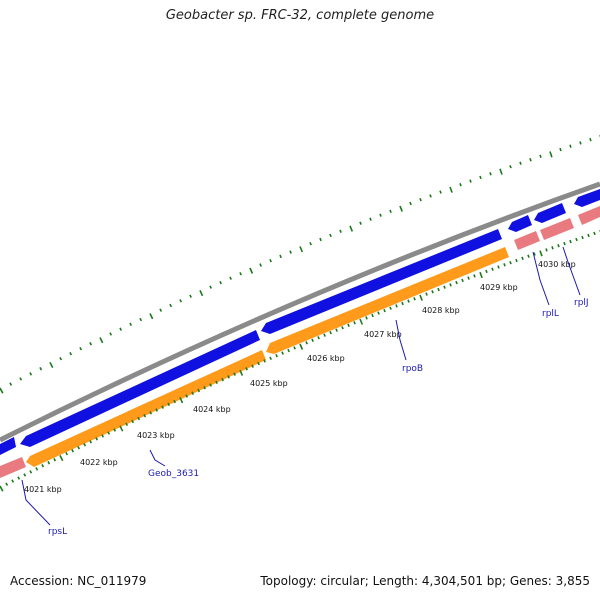 This screenshot has width=600, height=600. Describe the element at coordinates (43, 489) in the screenshot. I see `kbp-label-4021: 4021 kbp` at that location.